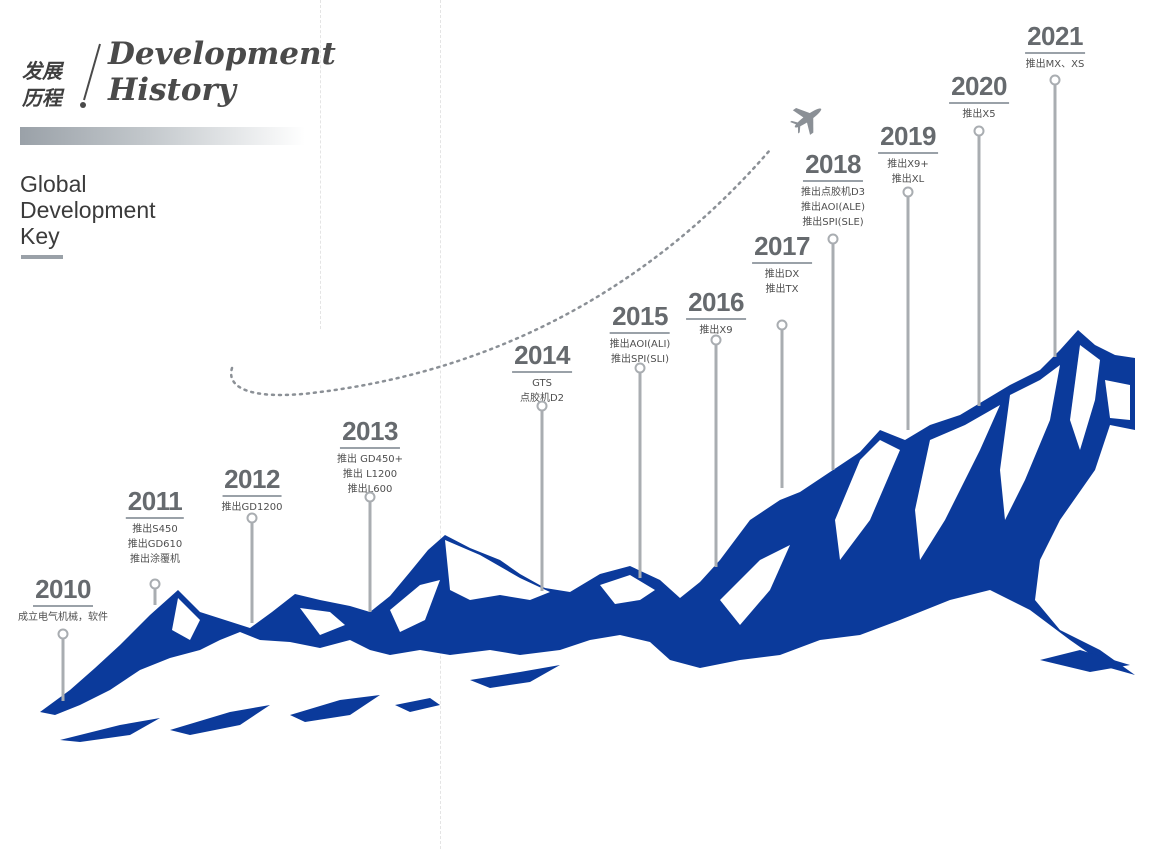 Image resolution: width=1150 pixels, height=849 pixels. What do you see at coordinates (908, 164) in the screenshot?
I see `milestone-event: 推出X9+` at bounding box center [908, 164].